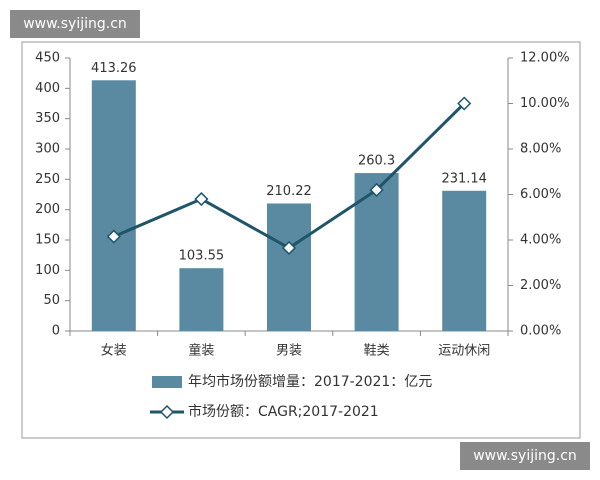 The width and height of the screenshot is (600, 480). Describe the element at coordinates (167, 382) in the screenshot. I see `legend-swatch` at that location.